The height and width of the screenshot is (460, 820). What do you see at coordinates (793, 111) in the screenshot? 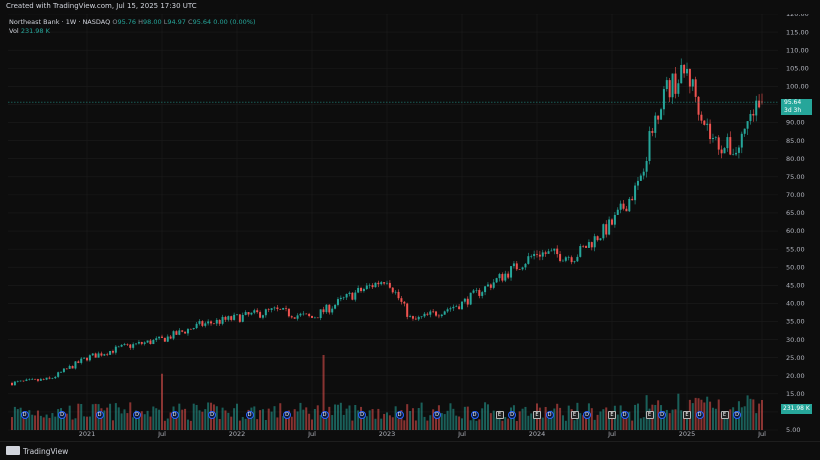
I see `bar-countdown: 3d 3h` at bounding box center [793, 111].